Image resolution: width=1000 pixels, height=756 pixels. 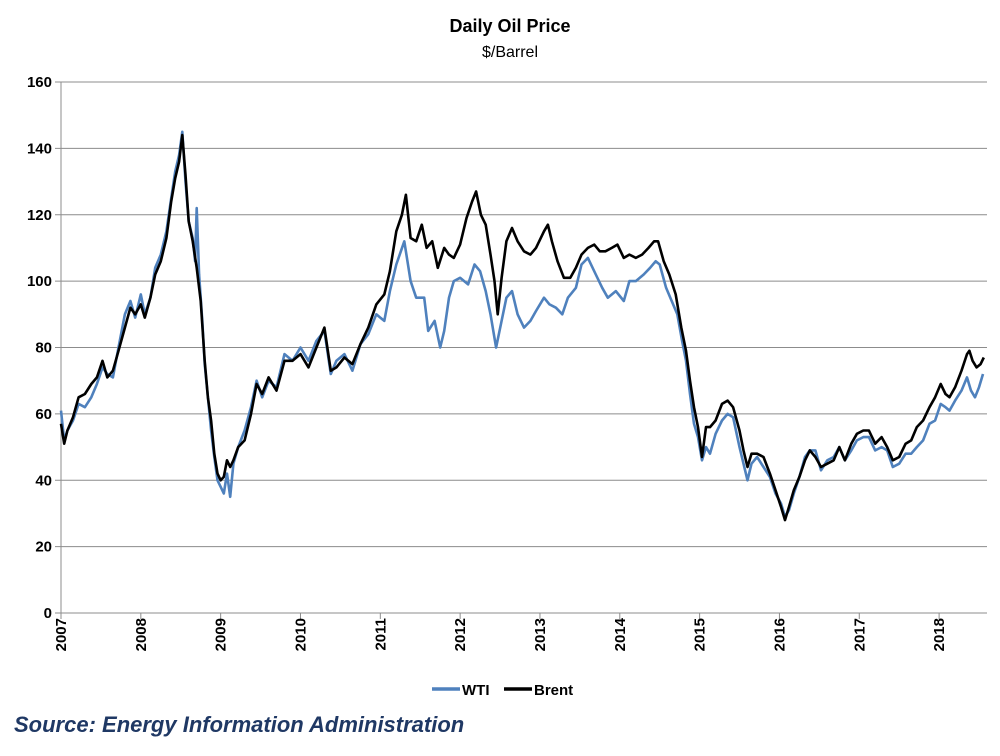 What do you see at coordinates (39, 82) in the screenshot?
I see `y-tick-label: 160` at bounding box center [39, 82].